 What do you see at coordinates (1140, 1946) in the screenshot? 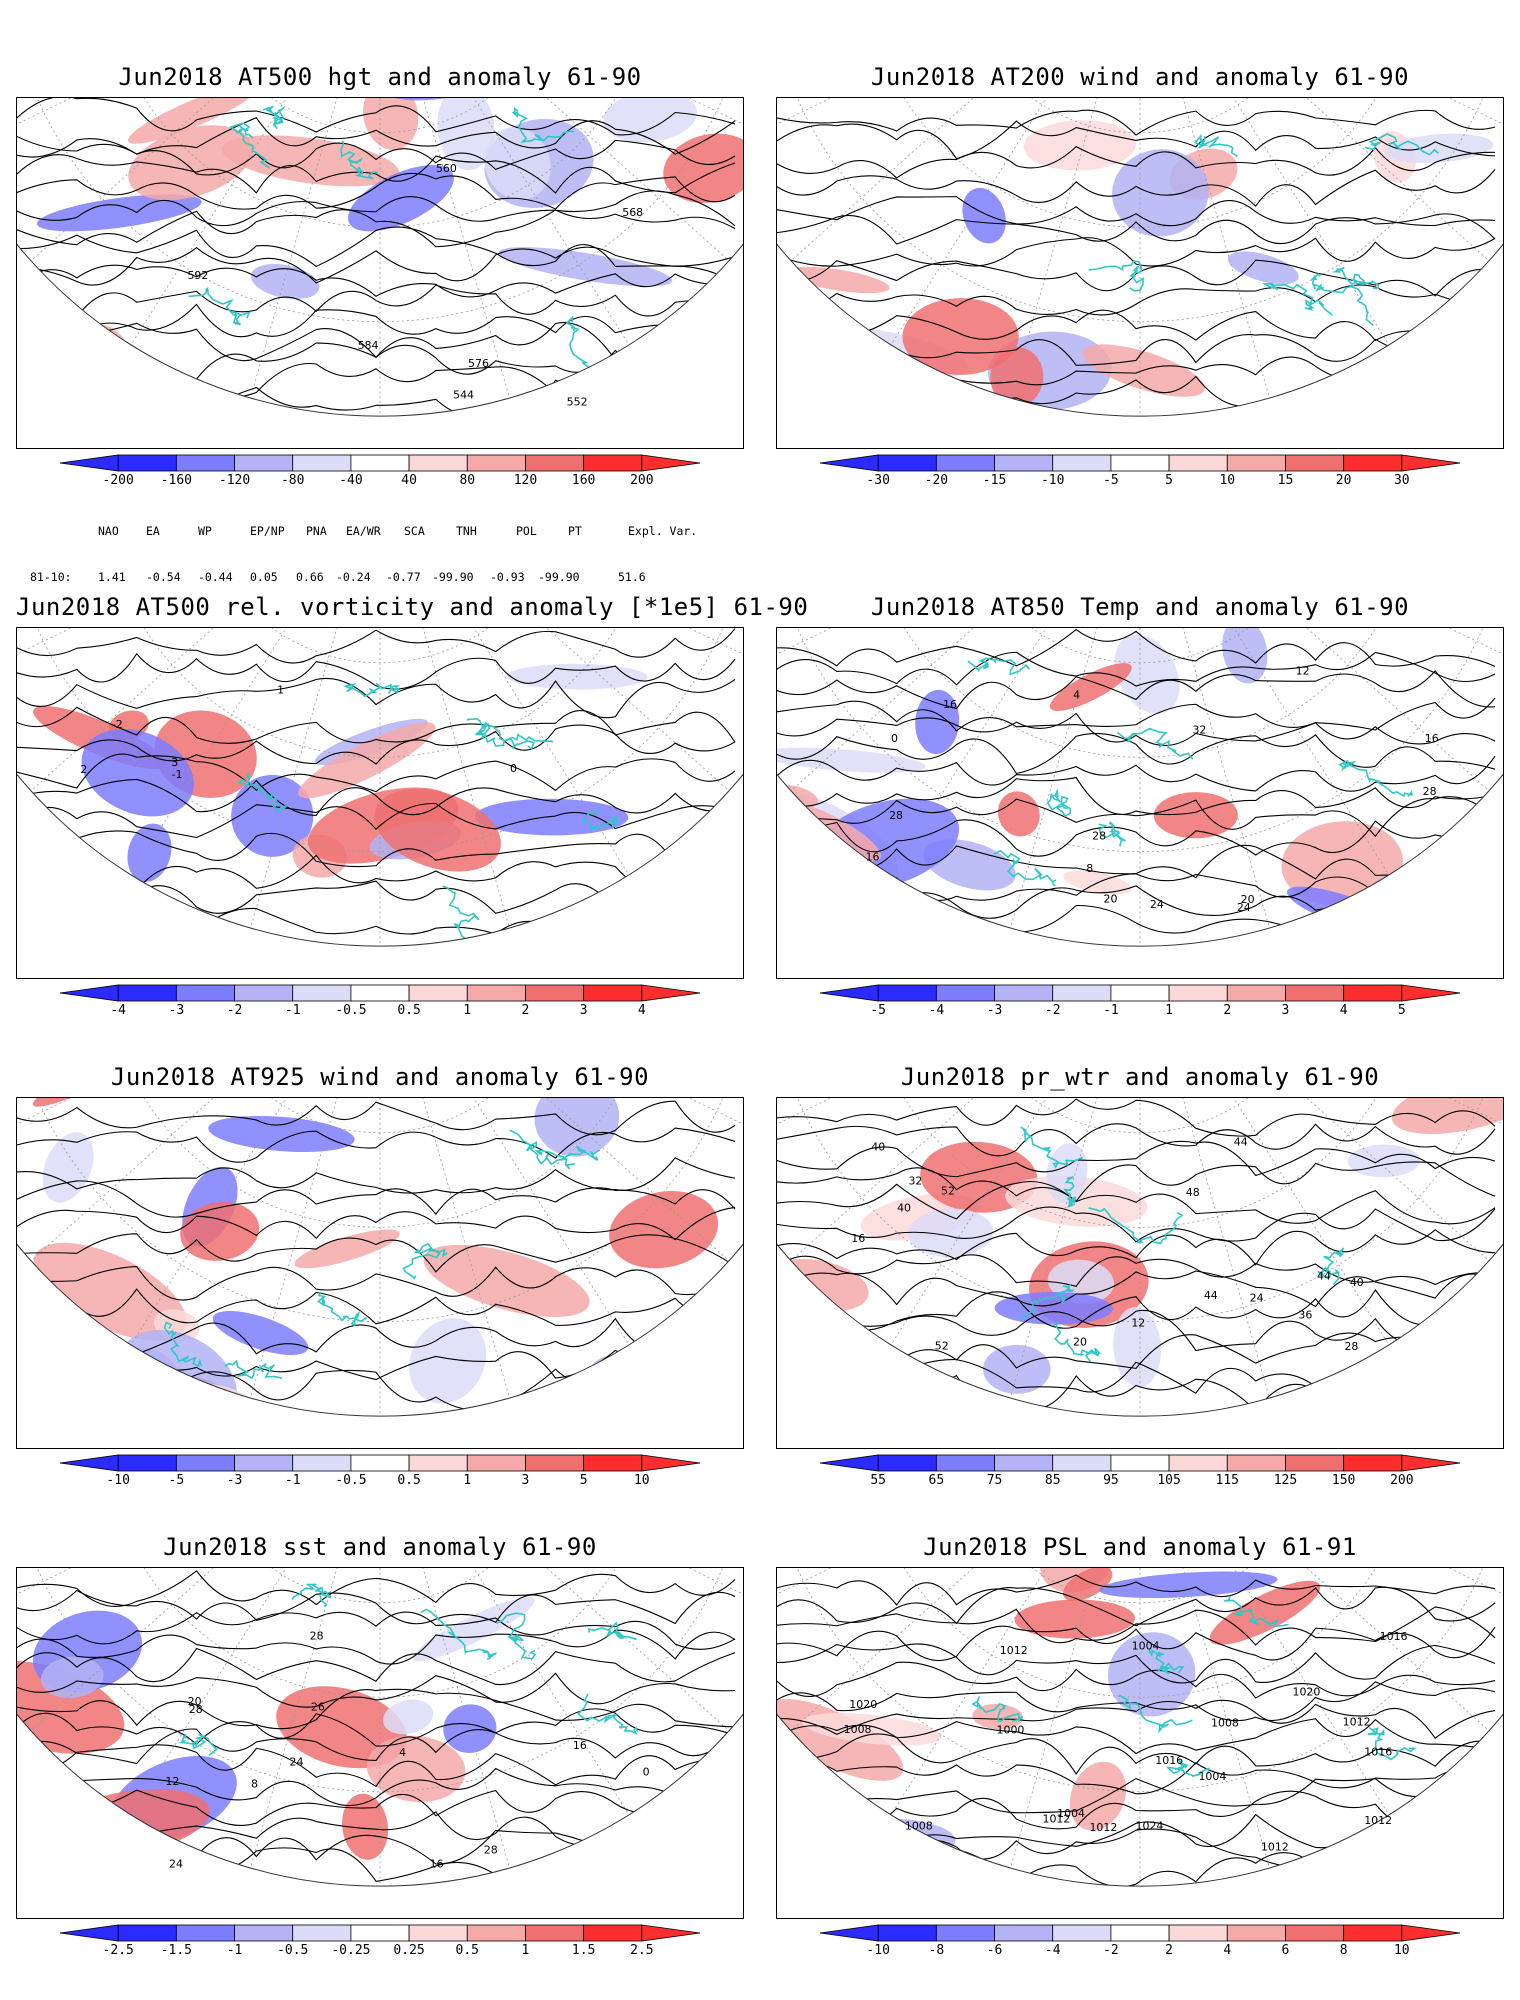
I see `colorbar: -10 -8 -6 -4 -2 2 4 6 8 10` at bounding box center [1140, 1946].